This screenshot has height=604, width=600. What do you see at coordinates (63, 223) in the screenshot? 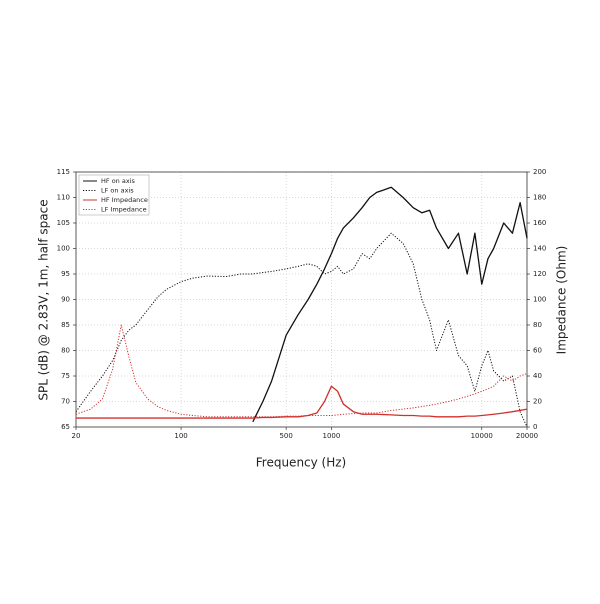
I see `y-tick-label: 105` at bounding box center [63, 223].